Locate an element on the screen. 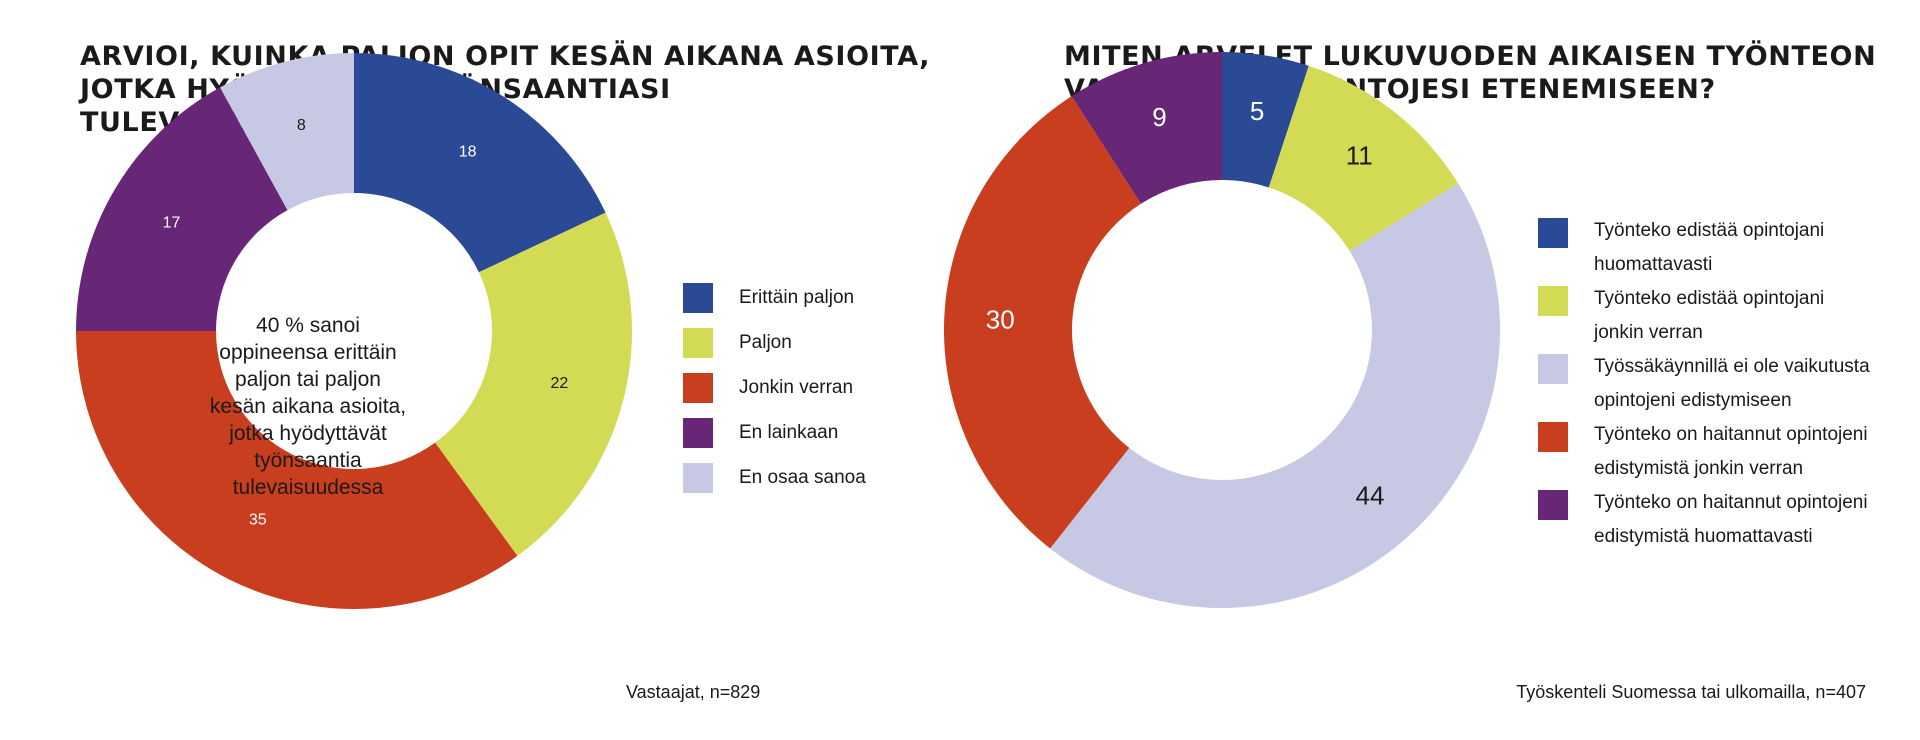 This screenshot has width=1920, height=740. respondents-note: Vastaajat, n=829 is located at coordinates (693, 692).